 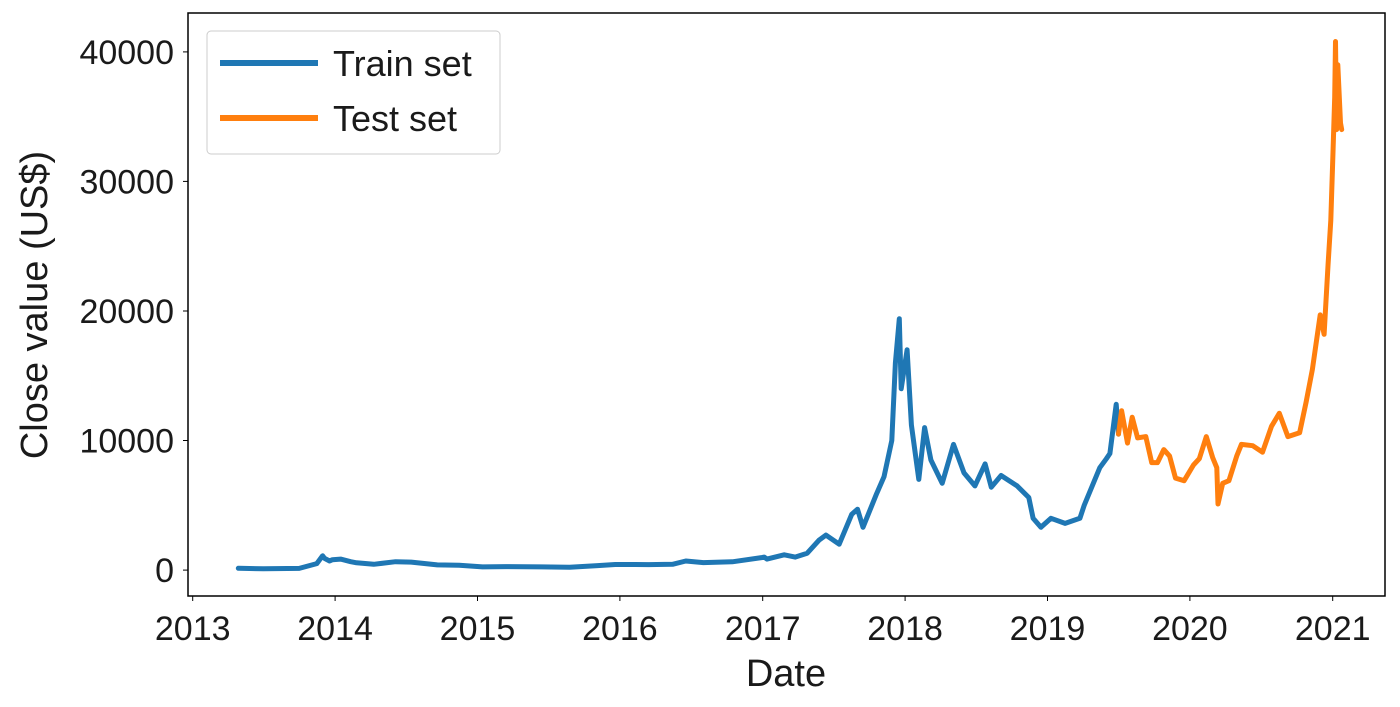 I want to click on y-axis-ticks: 0 10000 20000 30000 40000, so click(x=133, y=312).